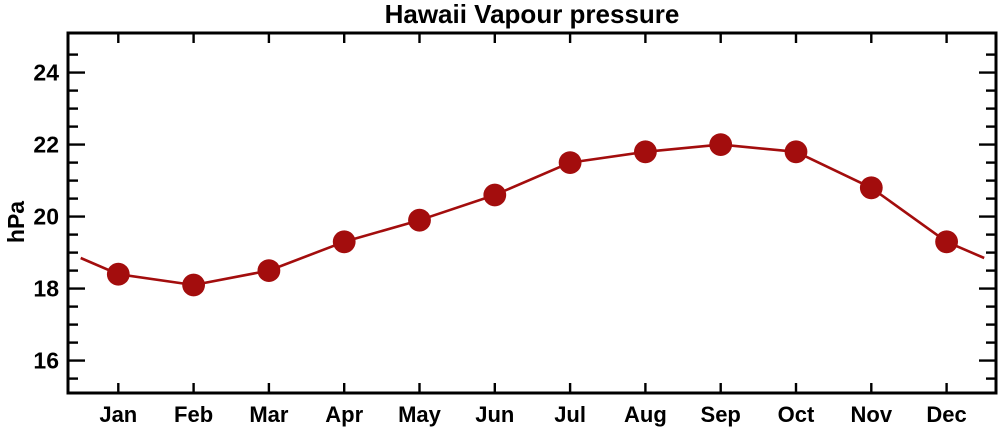  What do you see at coordinates (46, 289) in the screenshot?
I see `y-tick-label-18: 18` at bounding box center [46, 289].